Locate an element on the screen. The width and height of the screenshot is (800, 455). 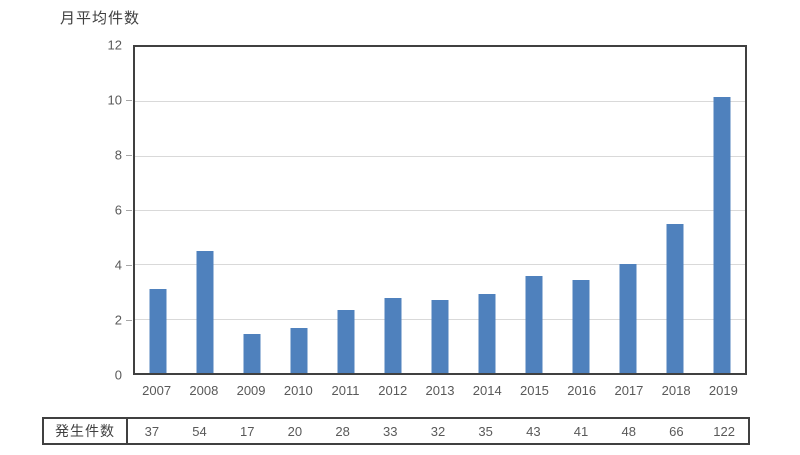
x-axis-label: 2011 is located at coordinates (345, 390).